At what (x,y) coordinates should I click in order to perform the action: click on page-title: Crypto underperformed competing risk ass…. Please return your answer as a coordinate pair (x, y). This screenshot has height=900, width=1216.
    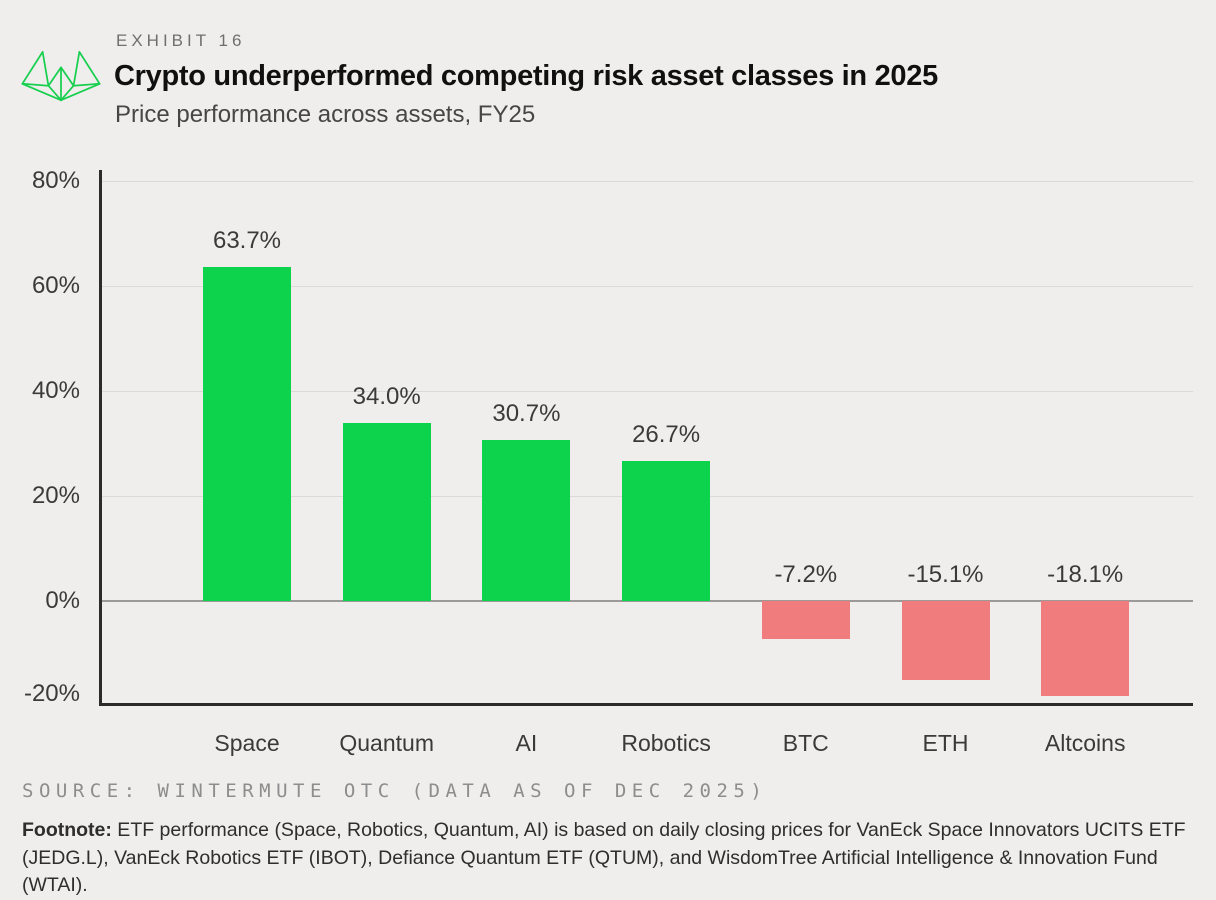
    Looking at the image, I should click on (526, 76).